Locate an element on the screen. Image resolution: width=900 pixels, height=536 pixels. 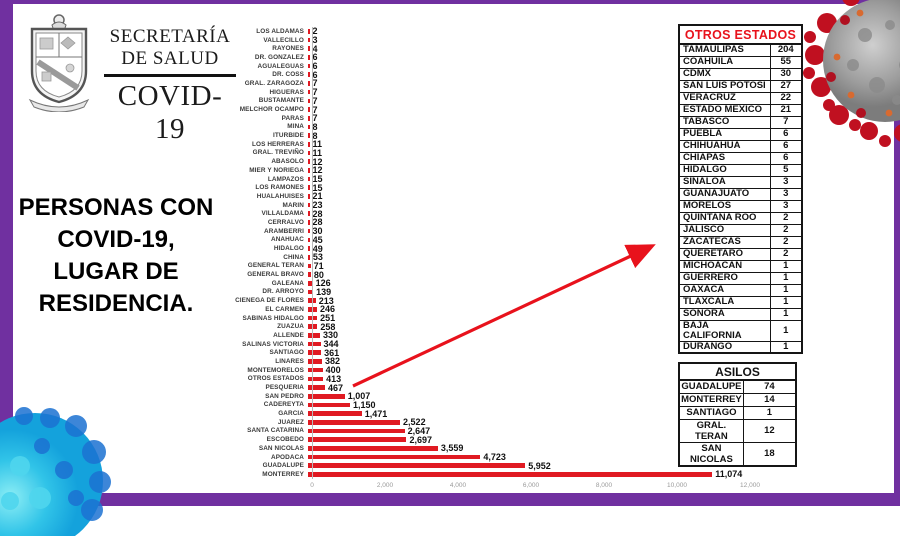
category-label: SABINAS HIDALGO is located at coordinates (273, 318).